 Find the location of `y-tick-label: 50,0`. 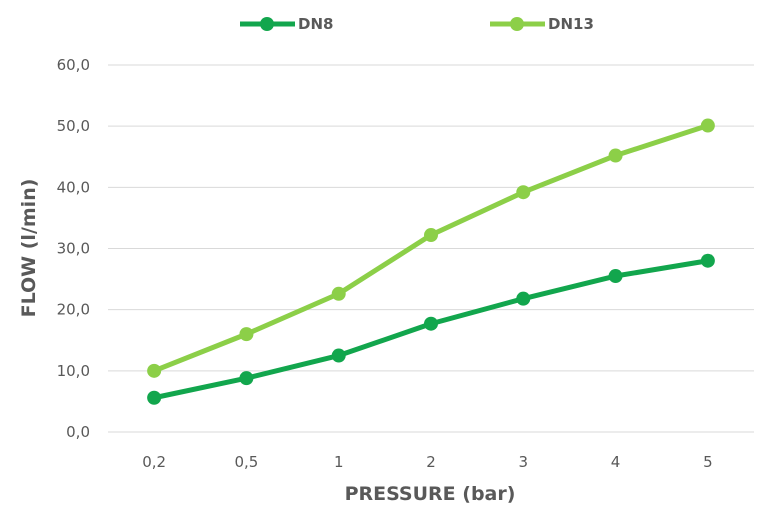

y-tick-label: 50,0 is located at coordinates (73, 126).